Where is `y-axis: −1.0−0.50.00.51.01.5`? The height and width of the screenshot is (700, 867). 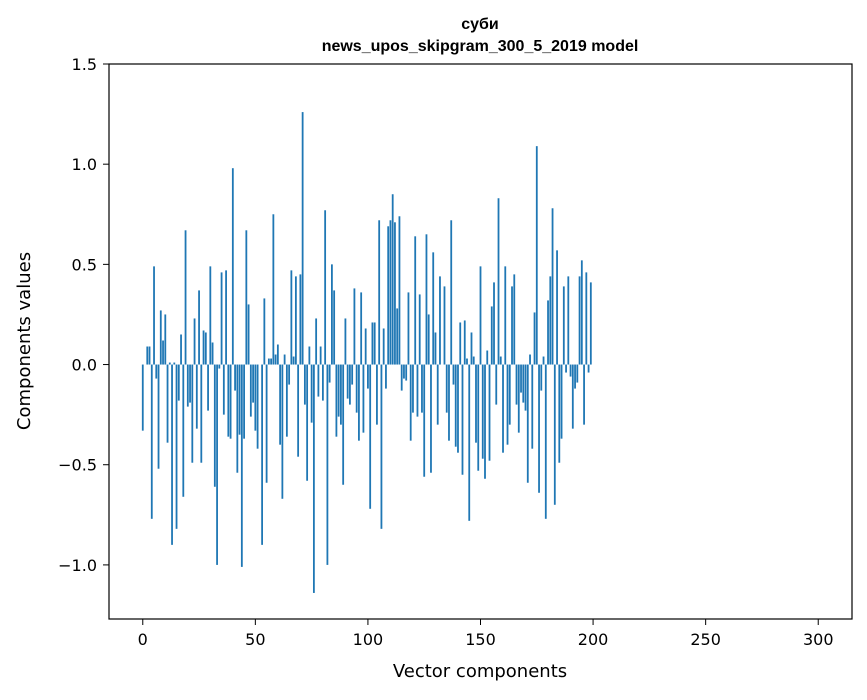
y-axis: −1.0−0.50.00.51.01.5 is located at coordinates (83, 315).